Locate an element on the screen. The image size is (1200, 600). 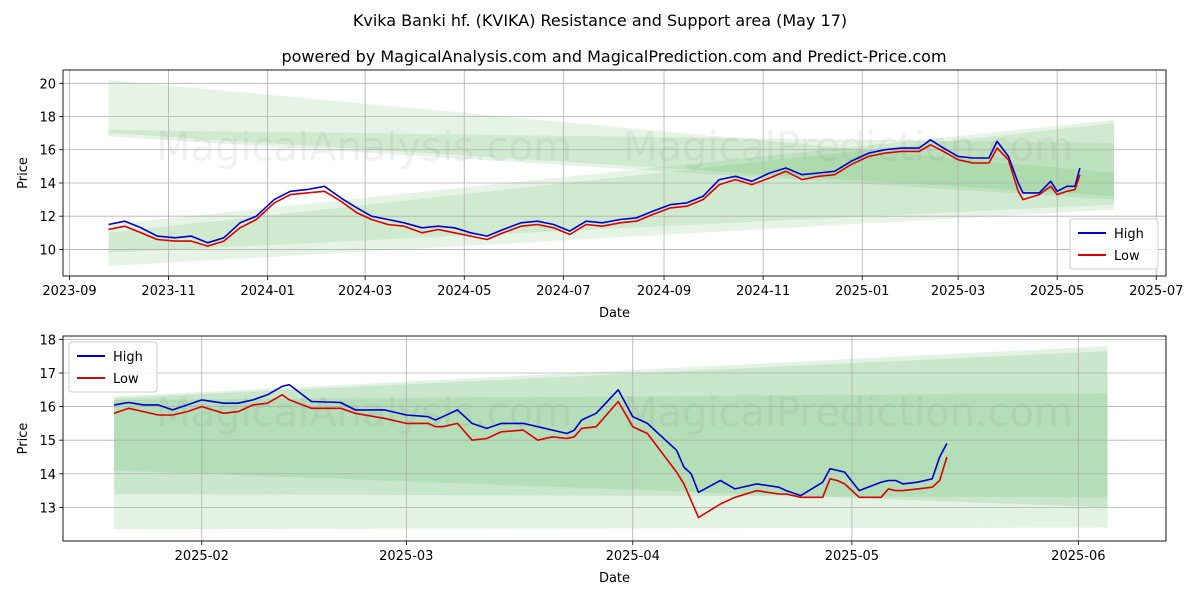
x-tick-label: 2025-04 is located at coordinates (633, 556).